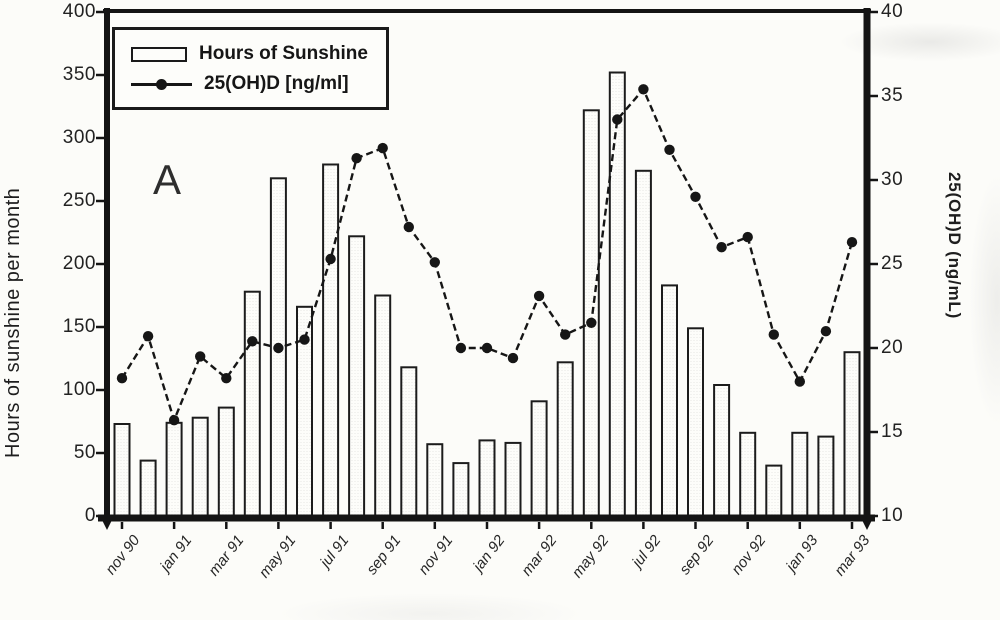 Image resolution: width=1000 pixels, height=620 pixels. Describe the element at coordinates (513, 358) in the screenshot. I see `vitamin-d-marker-feb92` at that location.